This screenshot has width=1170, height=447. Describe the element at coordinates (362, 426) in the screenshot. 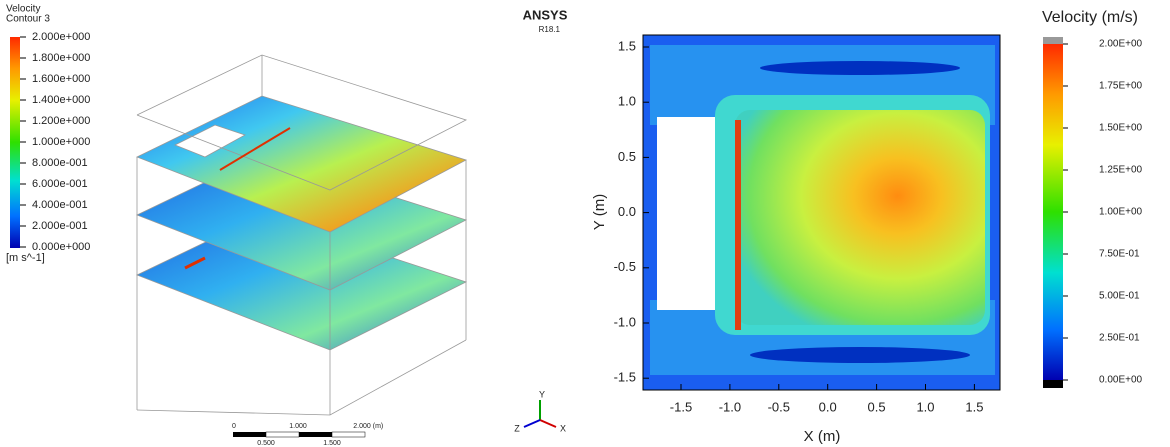

I see `scale-label: 2.000` at that location.